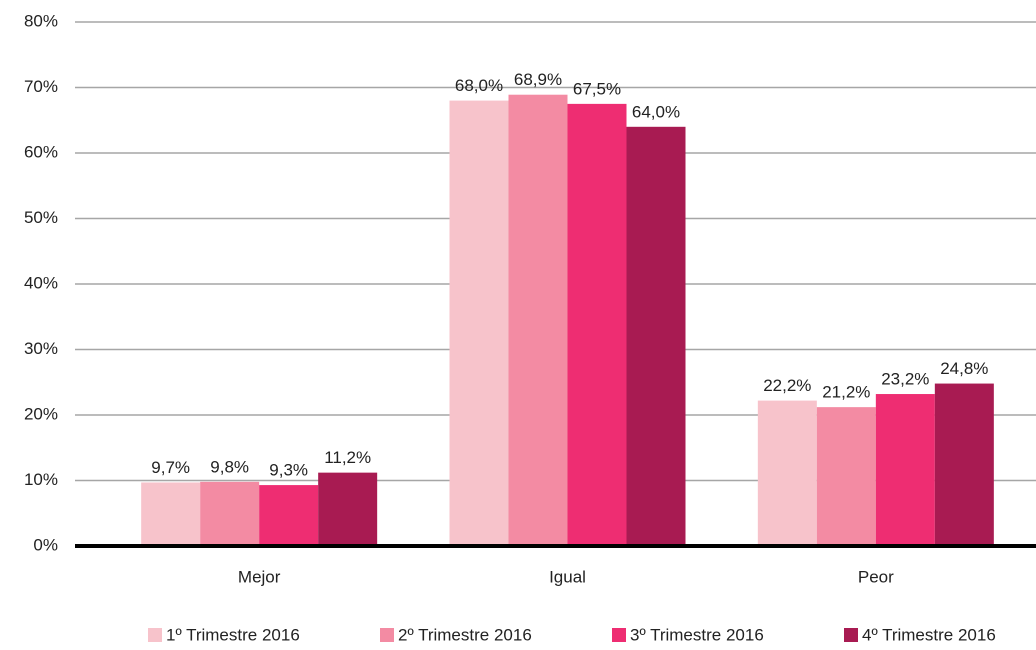 Image resolution: width=1036 pixels, height=650 pixels. Describe the element at coordinates (229, 466) in the screenshot. I see `data-label: 9,8%` at that location.